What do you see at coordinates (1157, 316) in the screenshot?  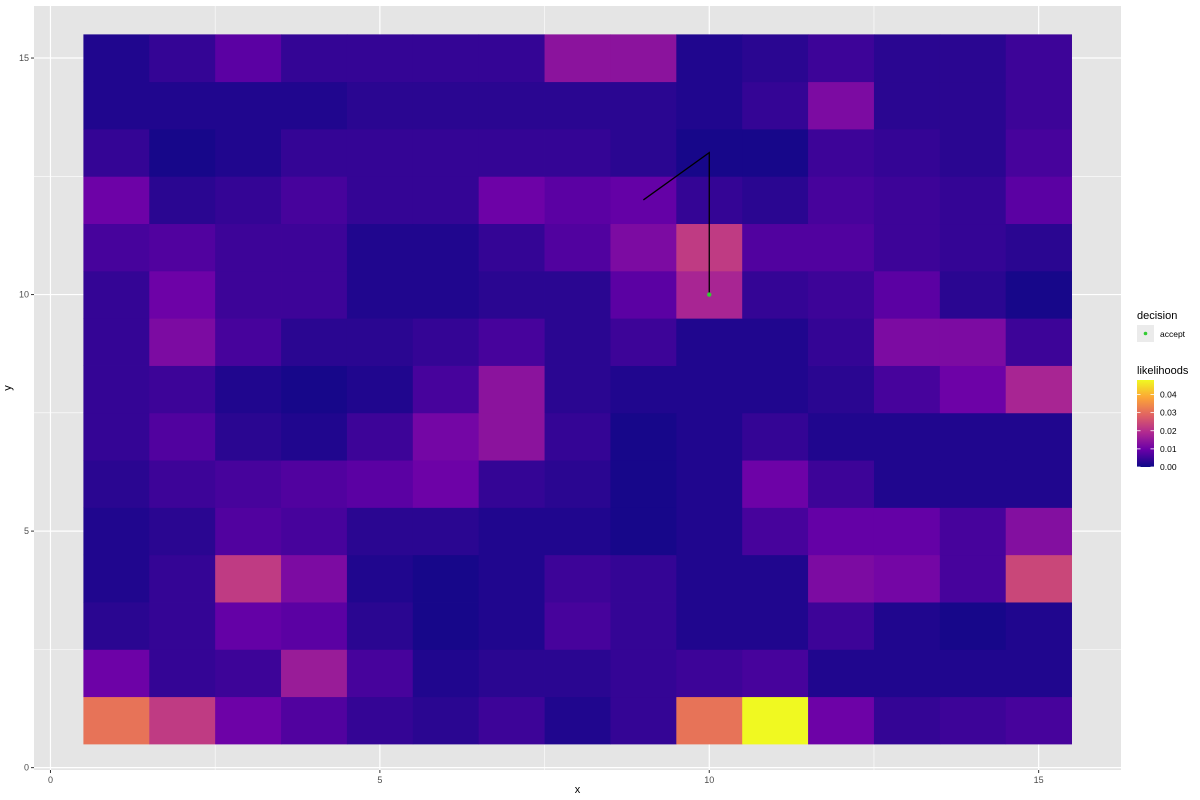 I see `legend-decision-title: decision` at bounding box center [1157, 316].